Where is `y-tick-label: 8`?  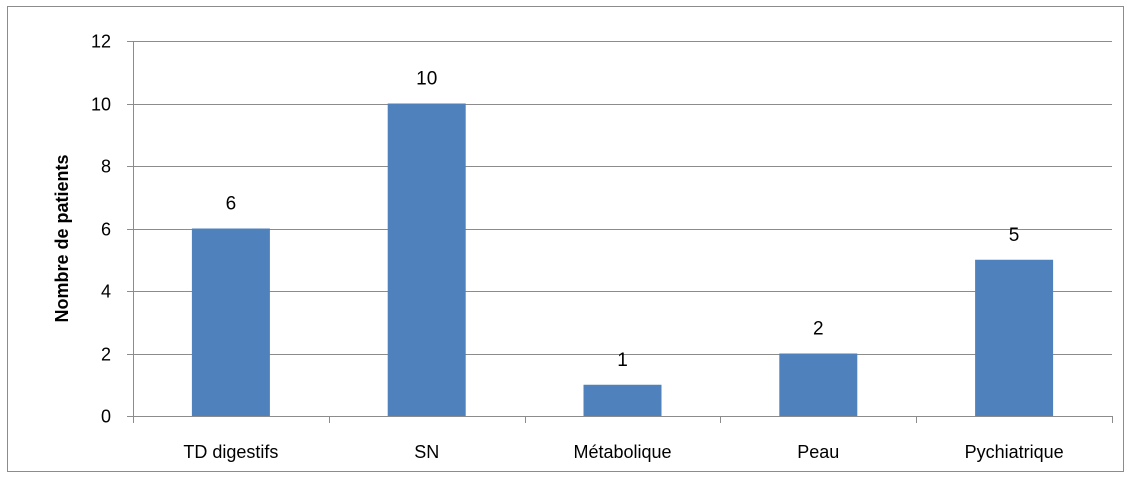
y-tick-label: 8 is located at coordinates (106, 167).